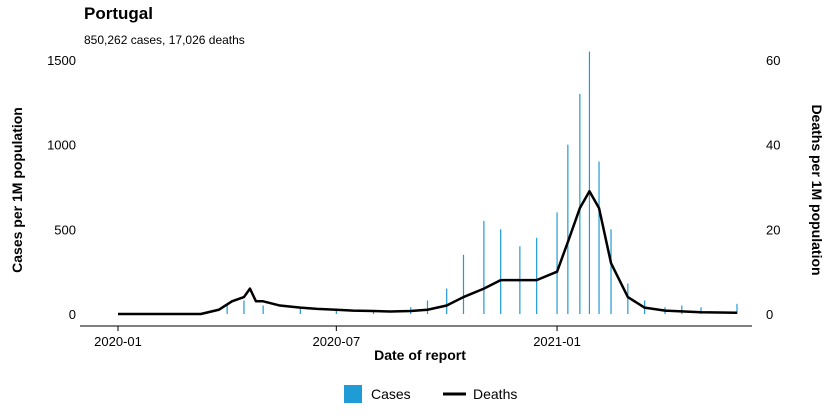  Describe the element at coordinates (391, 394) in the screenshot. I see `legend-cases-label: Cases` at that location.